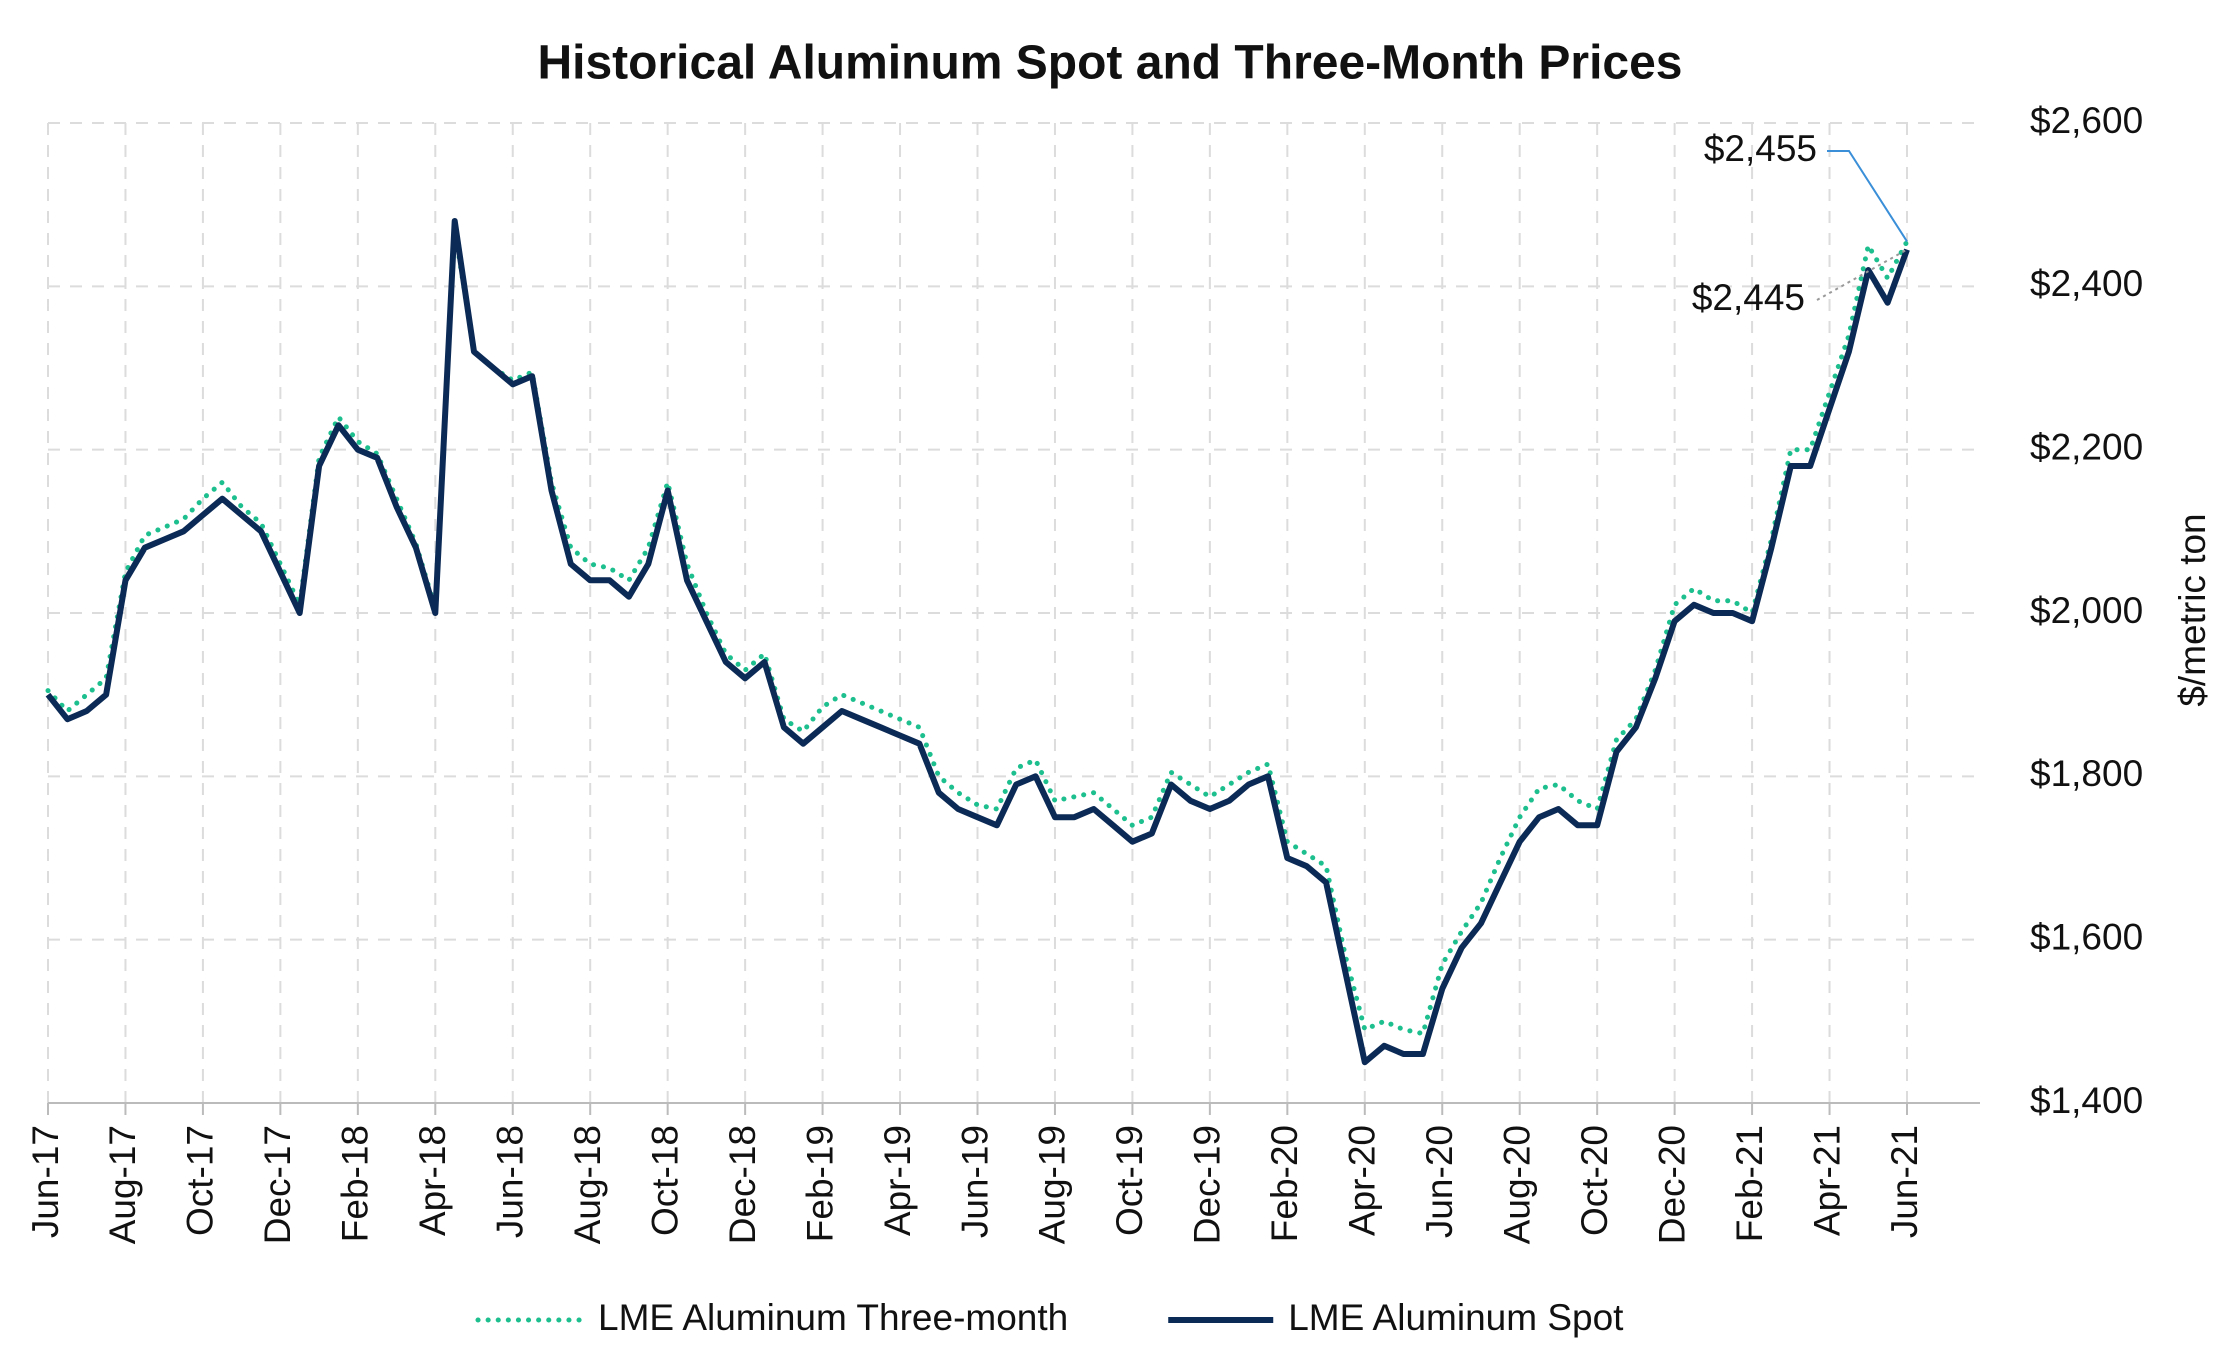 This screenshot has height=1350, width=2220. Describe the element at coordinates (510, 1181) in the screenshot. I see `x-tick-label: Jun-18` at that location.